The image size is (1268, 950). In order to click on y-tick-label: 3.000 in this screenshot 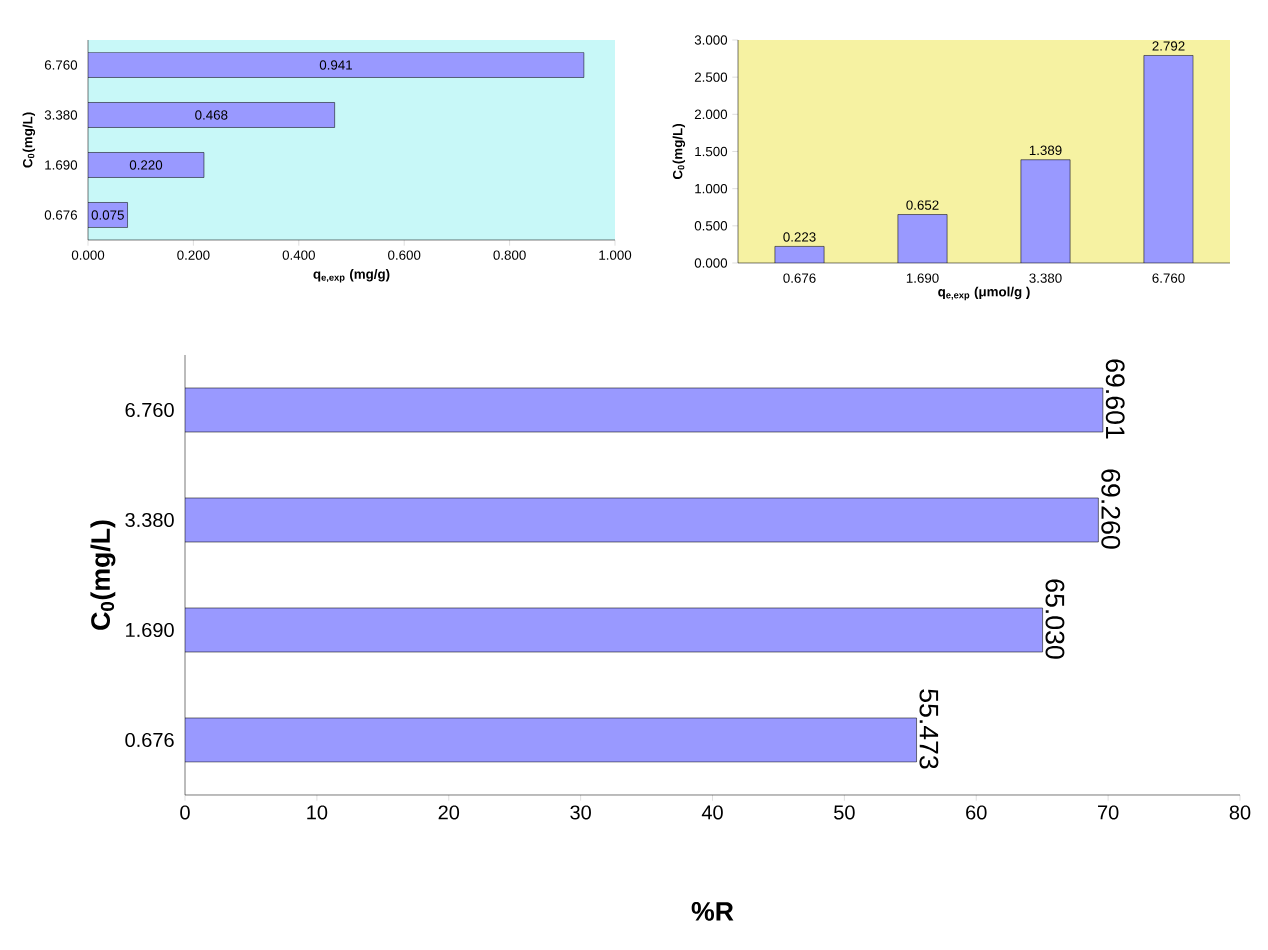, I will do `click(711, 40)`.